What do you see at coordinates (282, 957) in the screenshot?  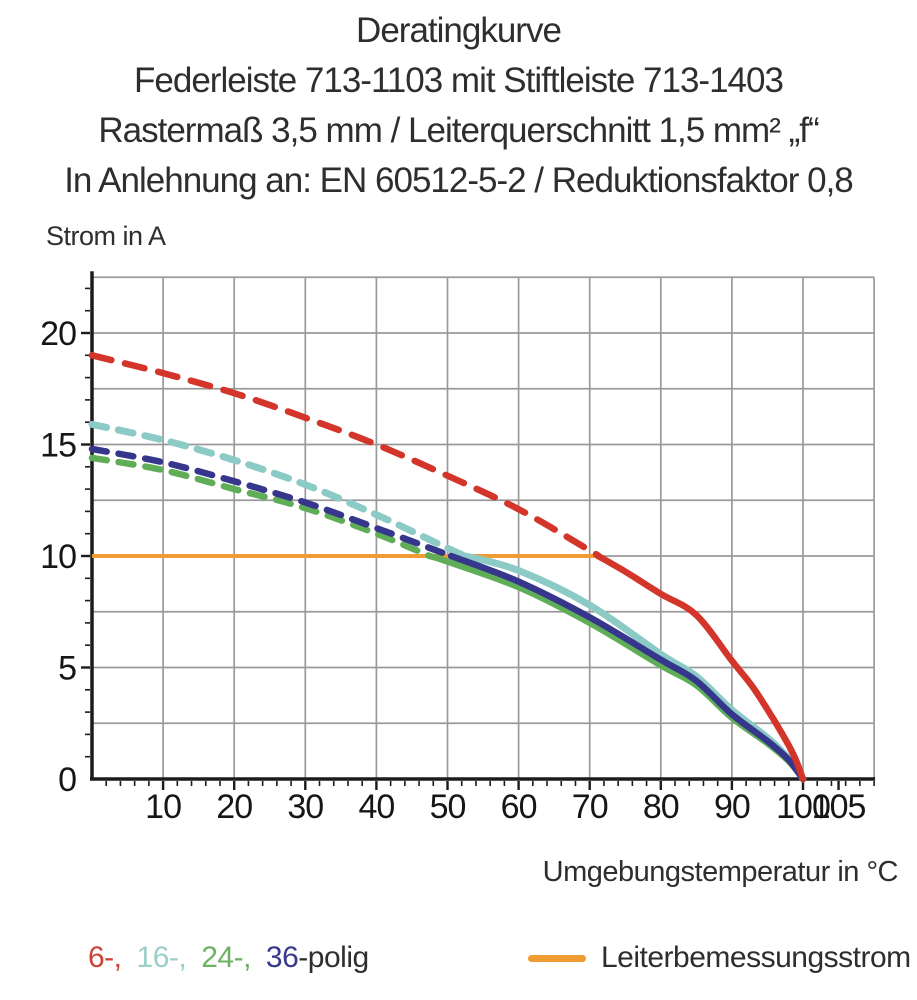 I see `legend-item-36-number: 36` at bounding box center [282, 957].